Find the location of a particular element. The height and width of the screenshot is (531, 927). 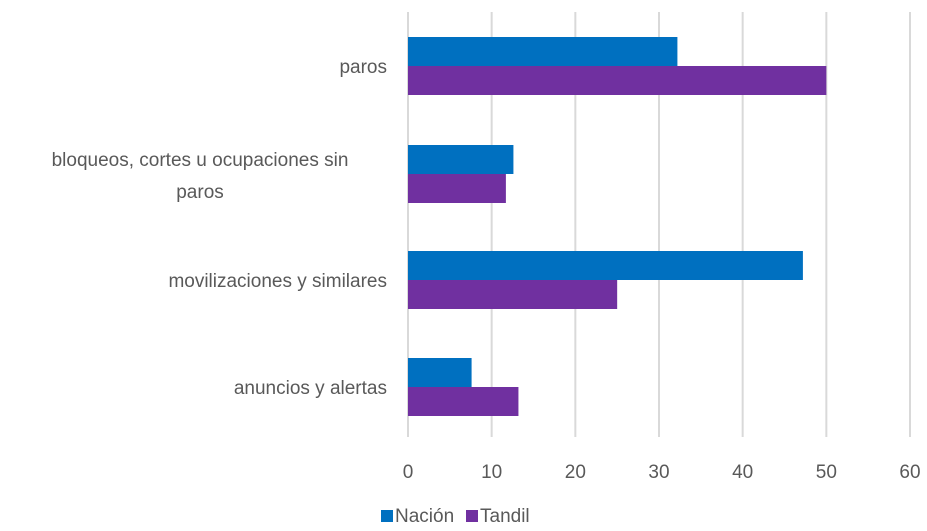

category-label-0: paros is located at coordinates (363, 67).